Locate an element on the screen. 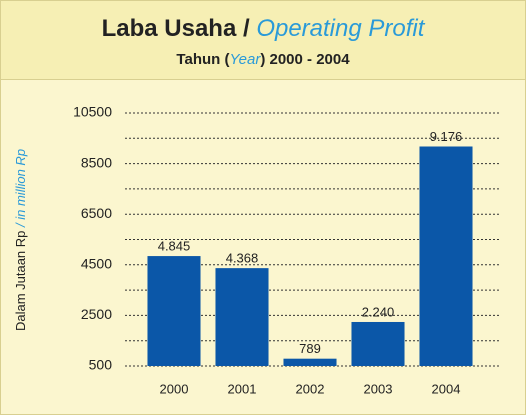 Image resolution: width=526 pixels, height=415 pixels. x-tick-label: 2004 is located at coordinates (446, 388).